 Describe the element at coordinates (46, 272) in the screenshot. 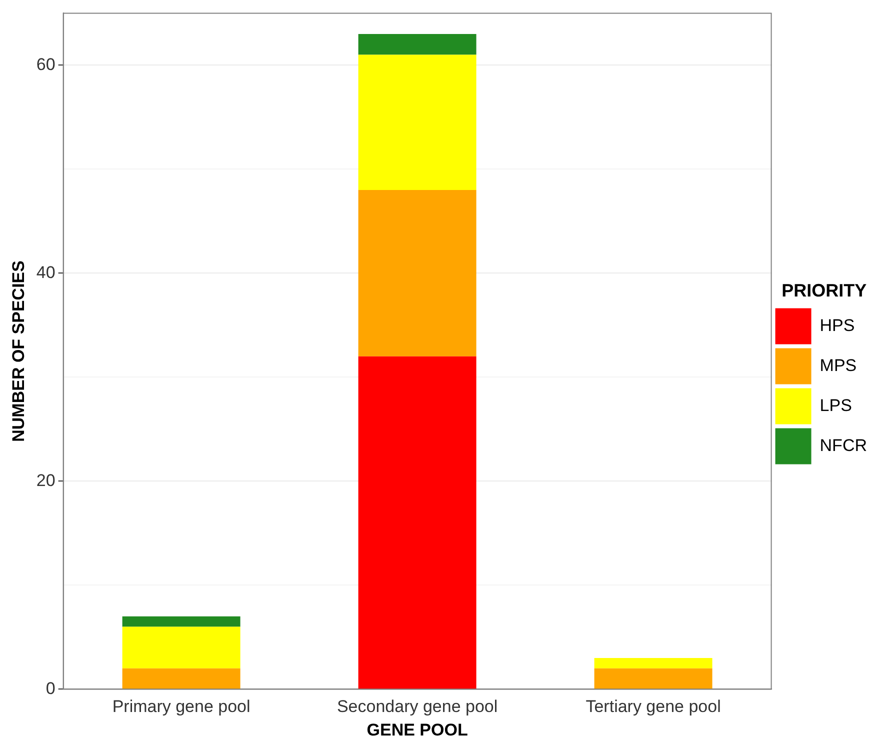

I see `y-tick-label: 40` at that location.